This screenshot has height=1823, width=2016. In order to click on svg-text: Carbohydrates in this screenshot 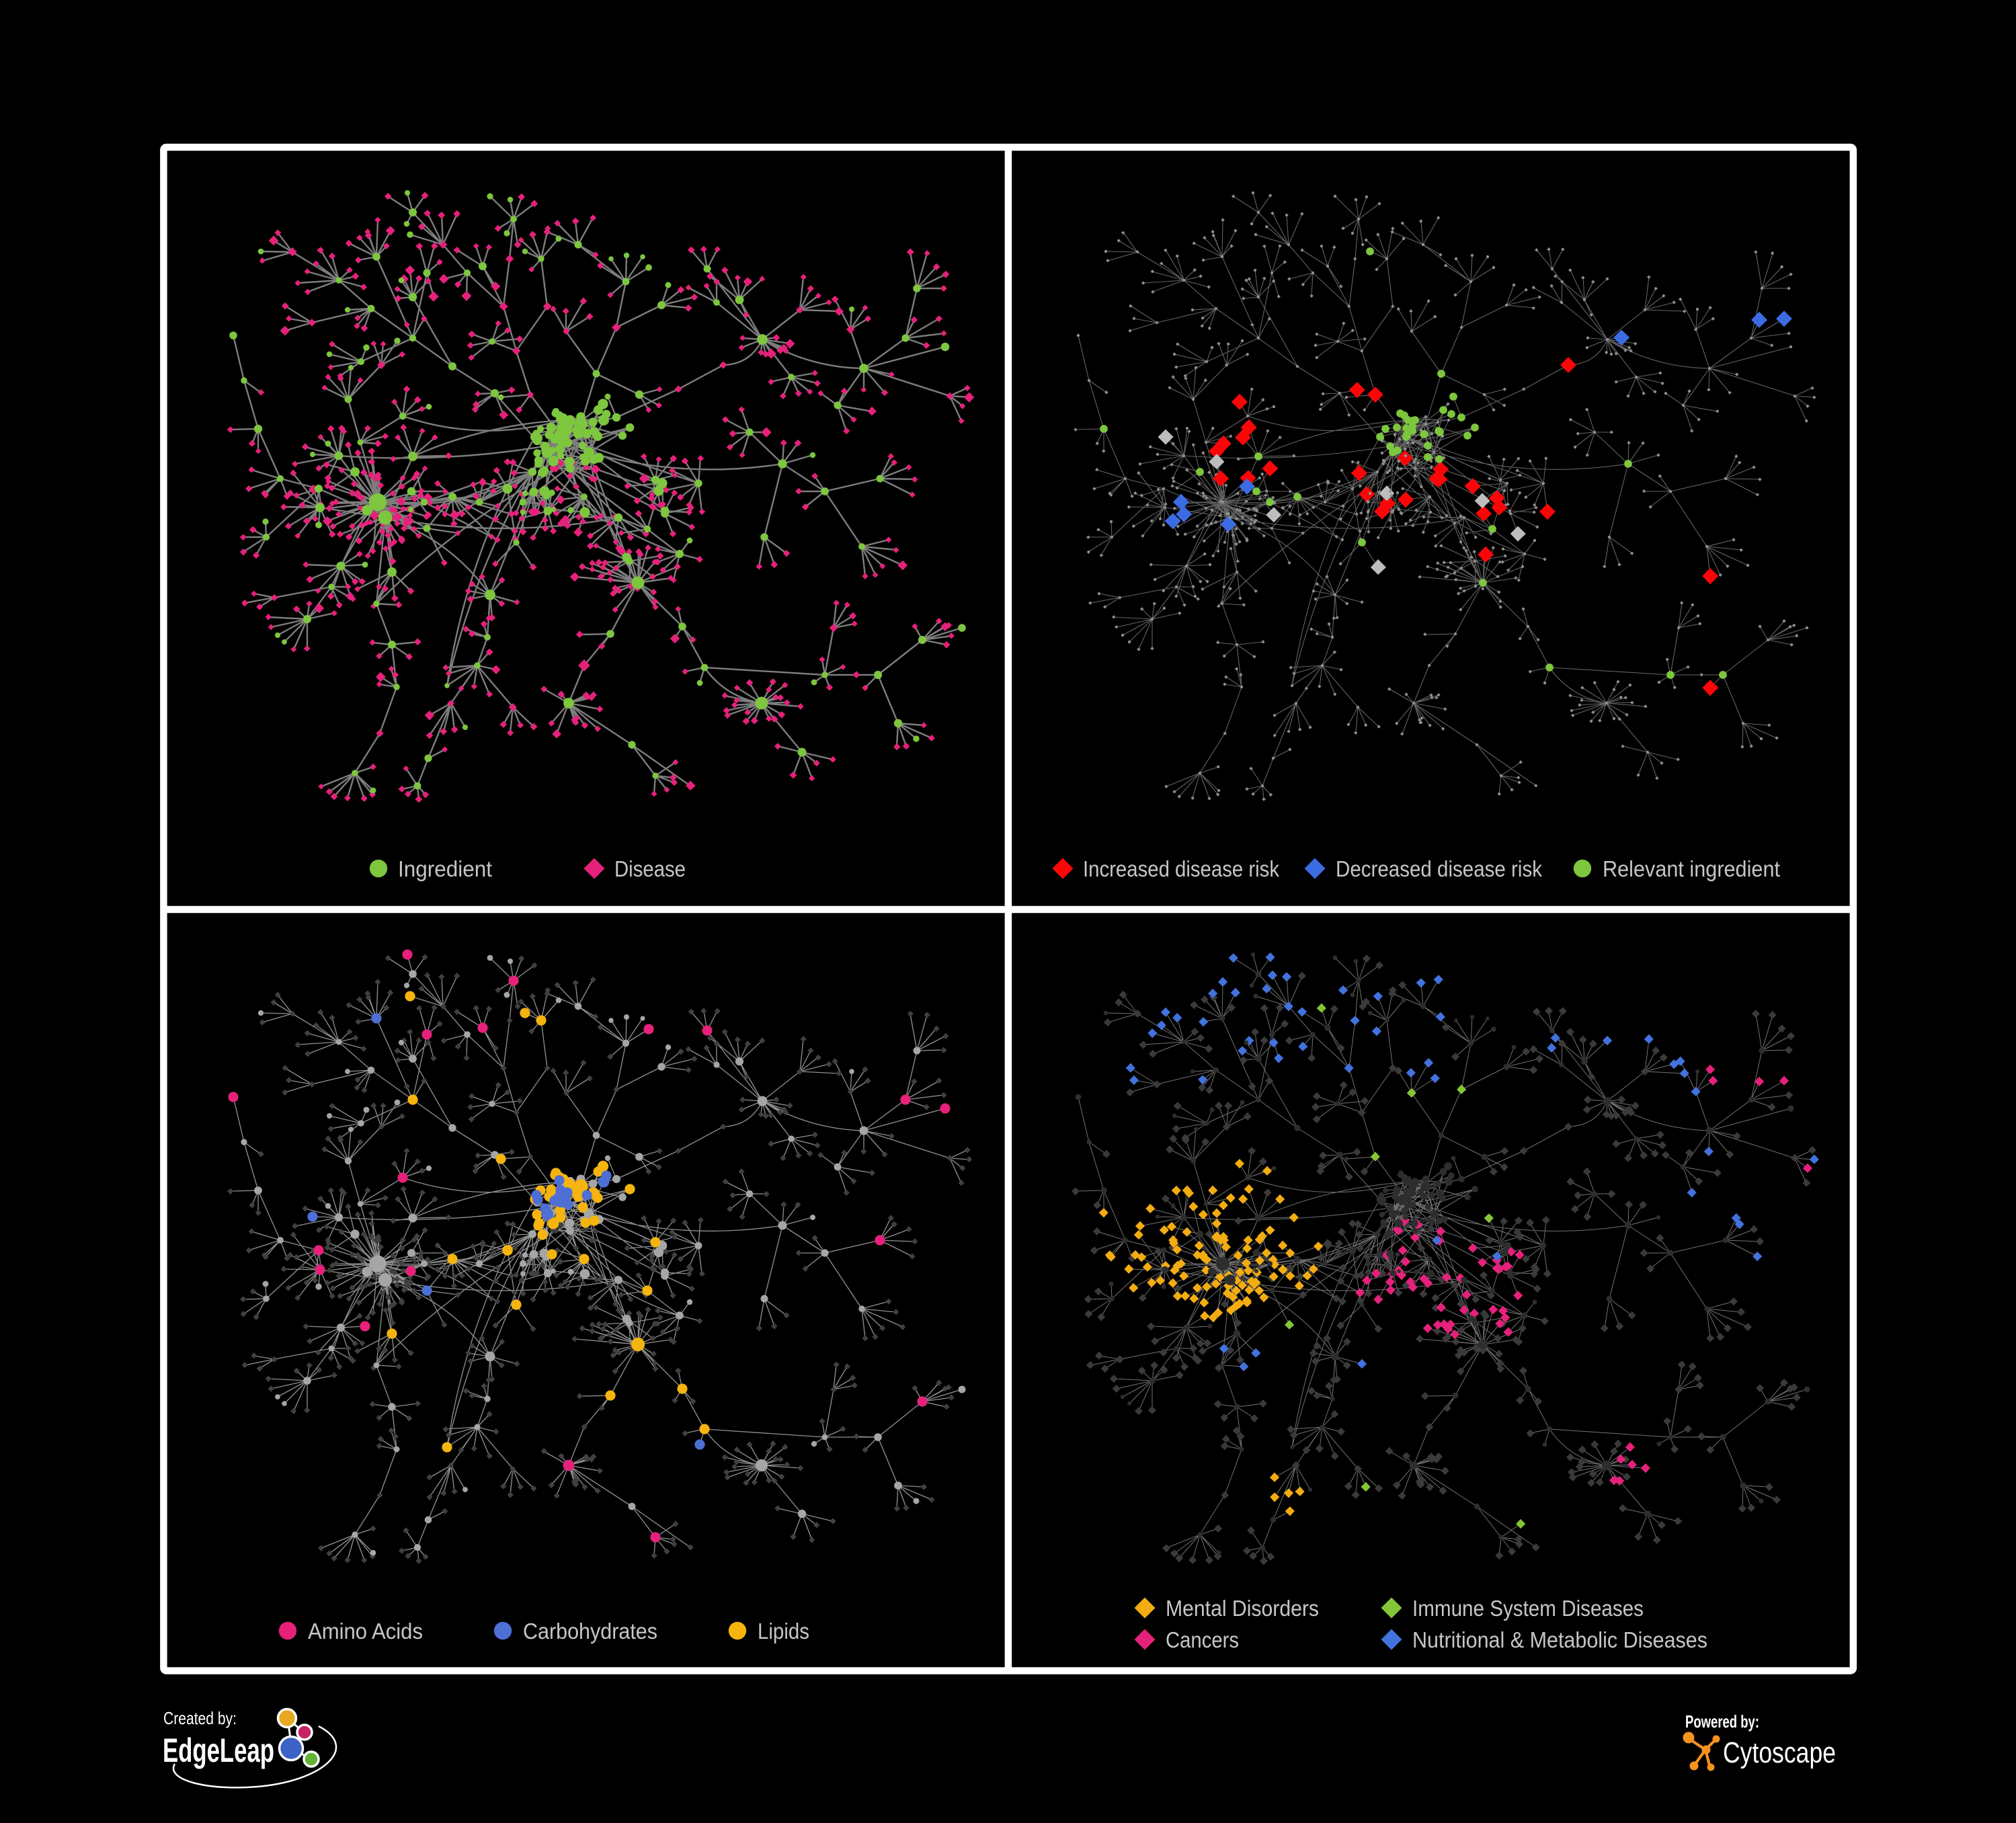, I will do `click(590, 1631)`.